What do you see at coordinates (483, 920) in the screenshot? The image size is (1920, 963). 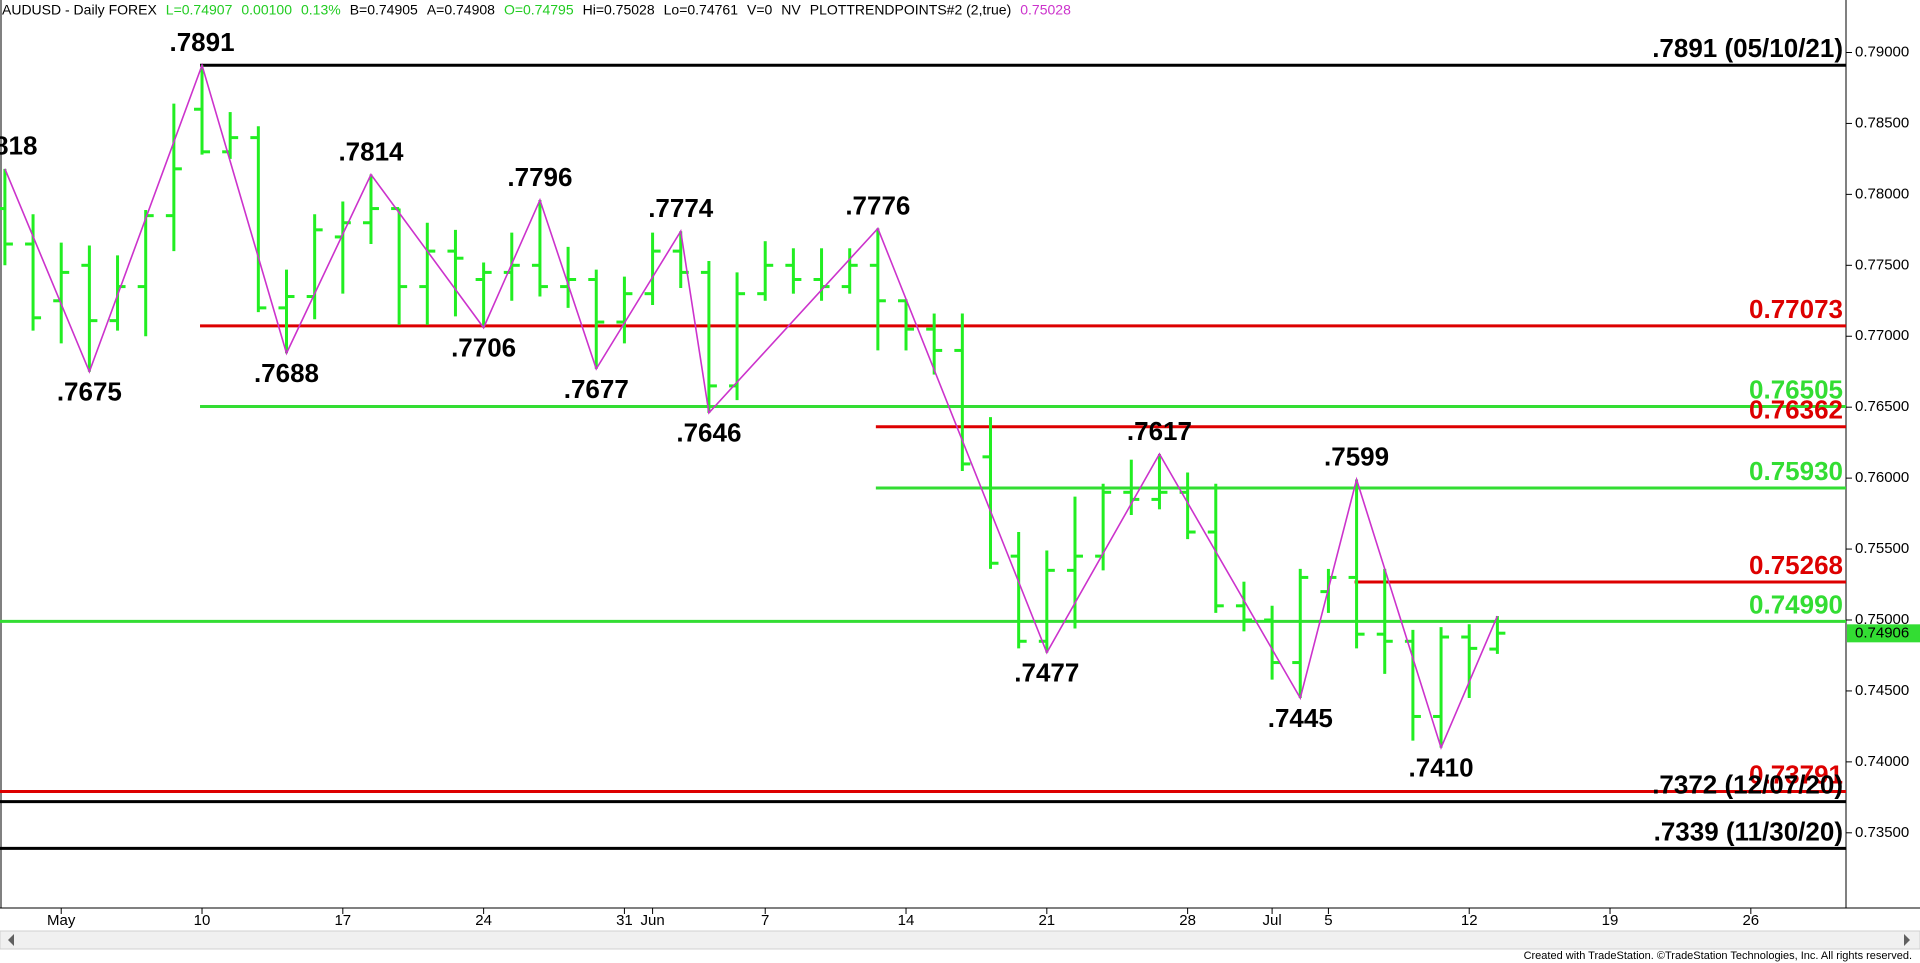 I see `x-tick-label: 24` at bounding box center [483, 920].